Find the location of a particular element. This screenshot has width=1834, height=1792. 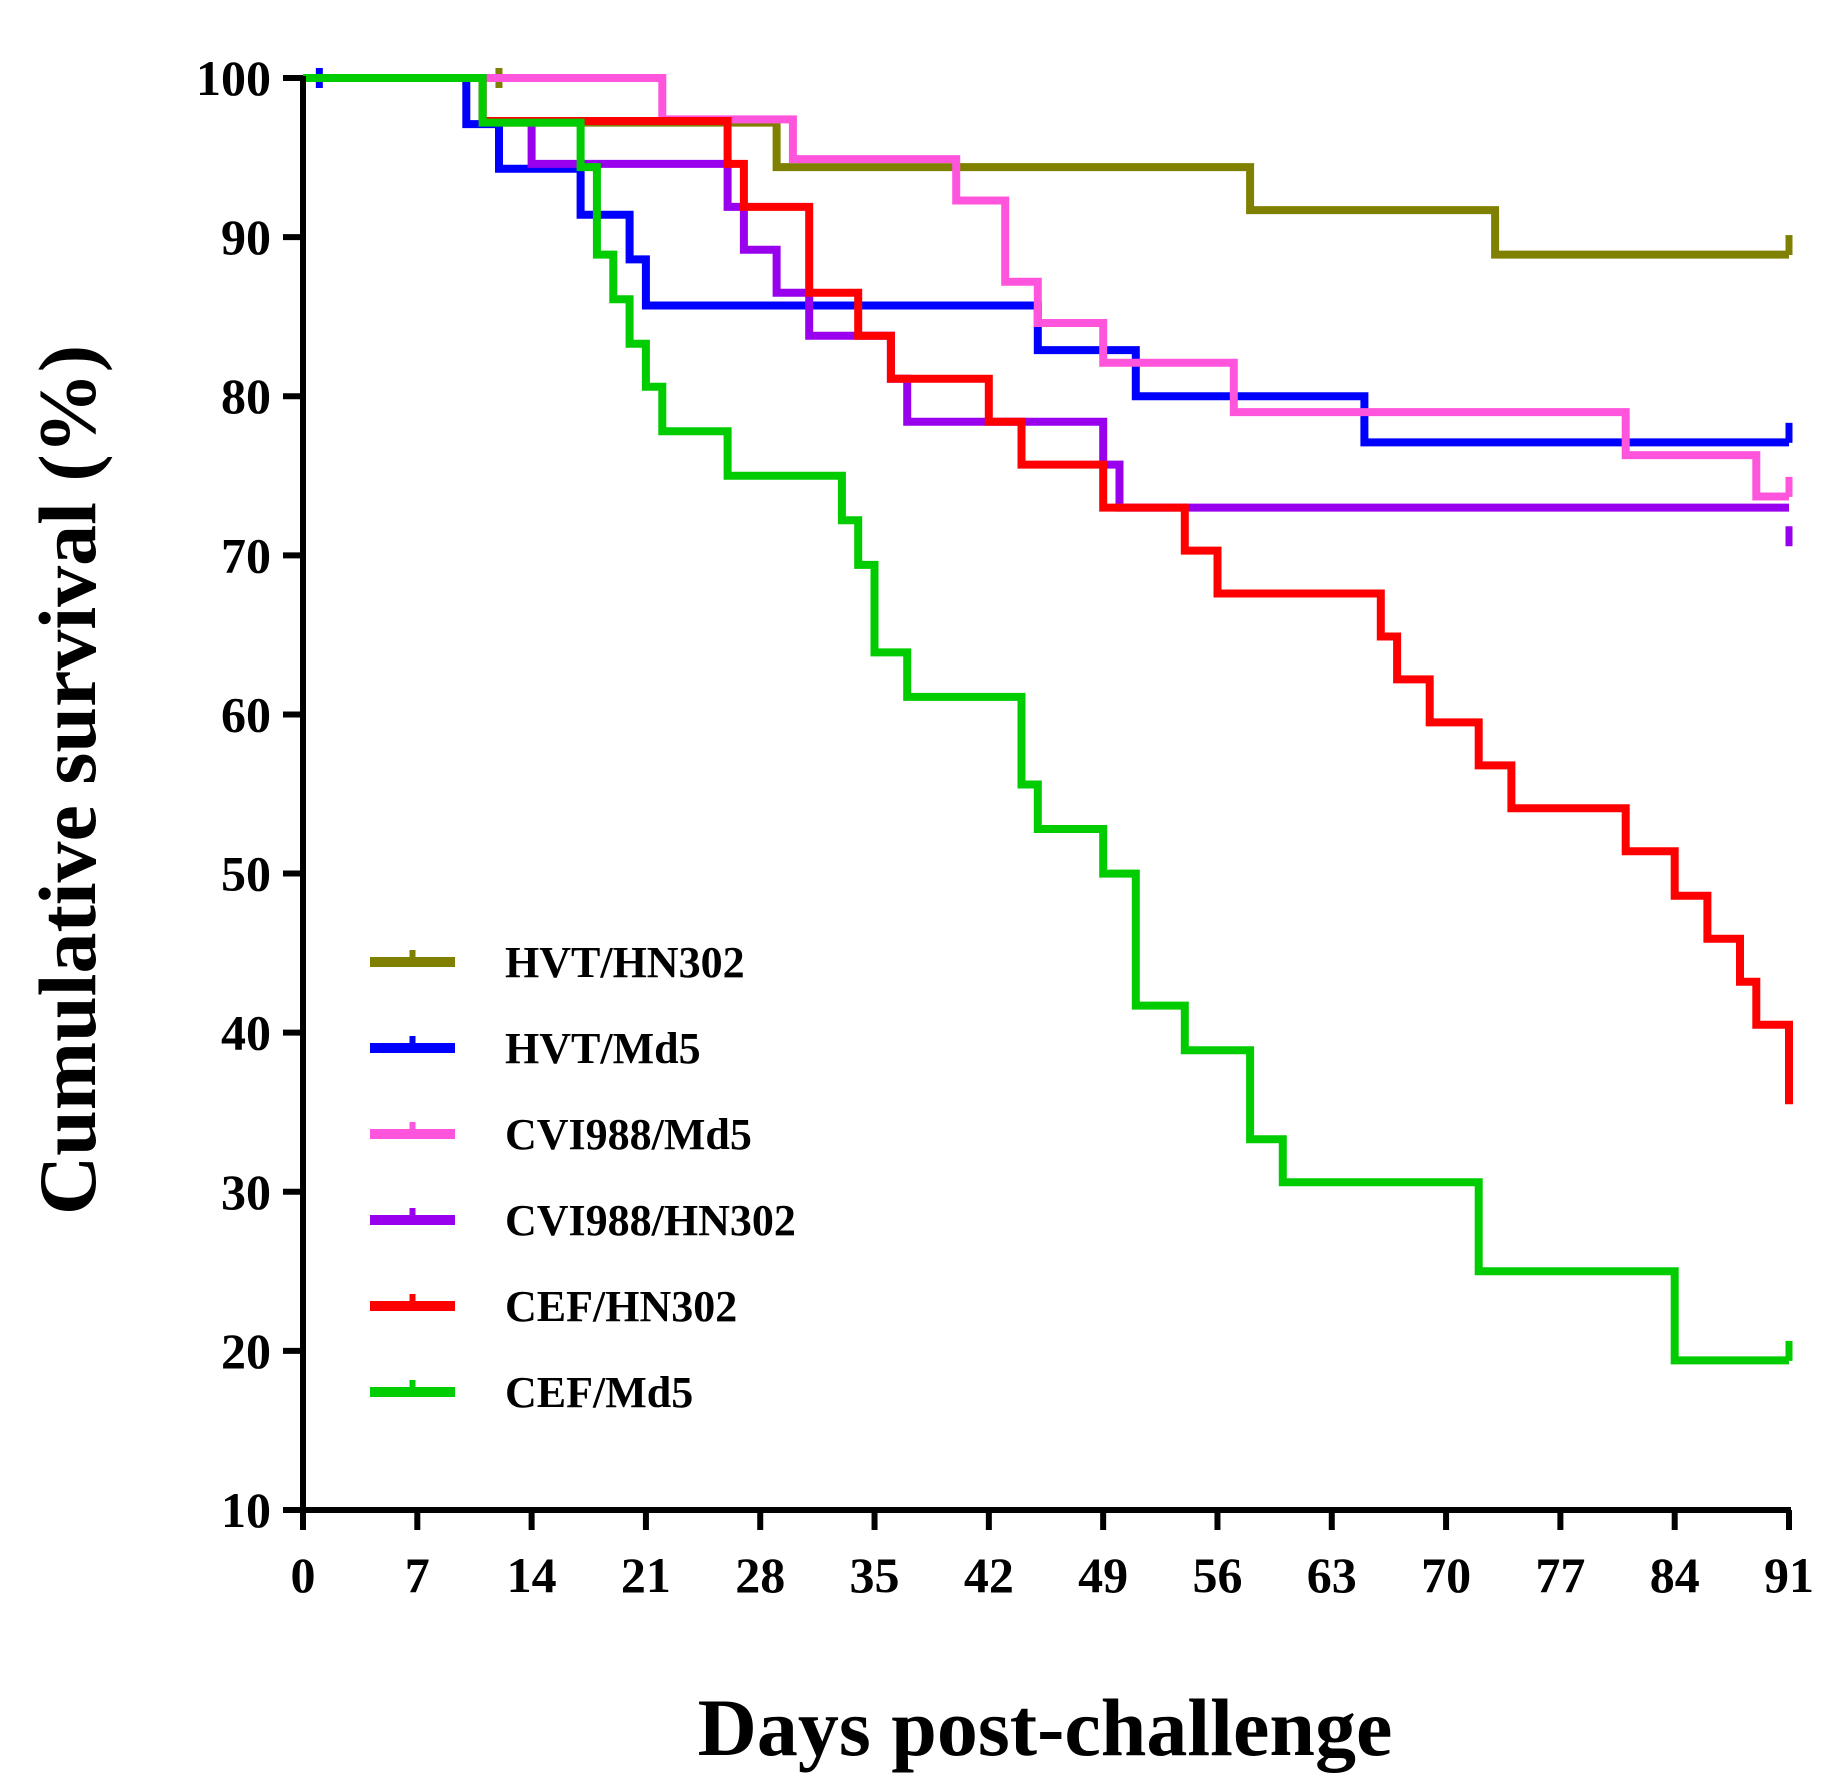

x-tick-label-63: 63 is located at coordinates (1332, 1575).